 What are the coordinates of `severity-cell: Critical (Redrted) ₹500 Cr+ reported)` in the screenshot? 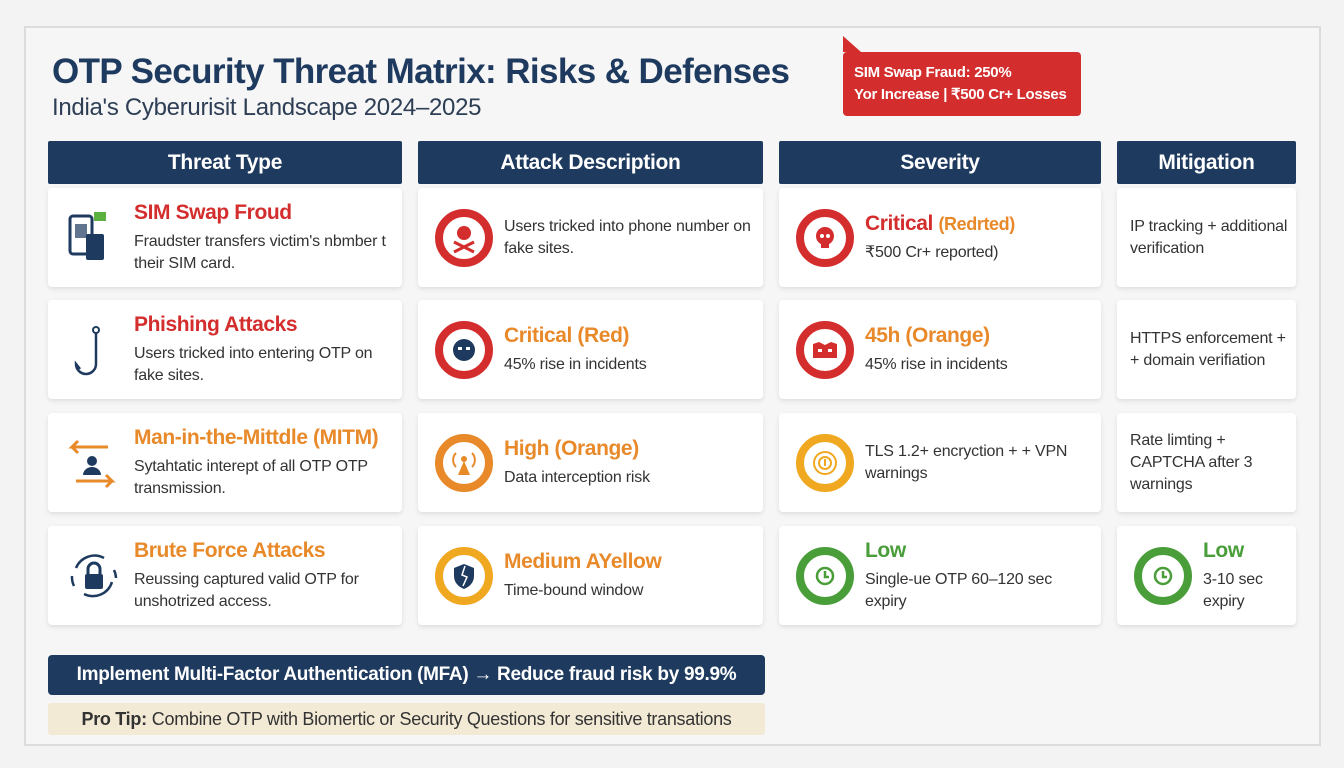 It's located at (940, 237).